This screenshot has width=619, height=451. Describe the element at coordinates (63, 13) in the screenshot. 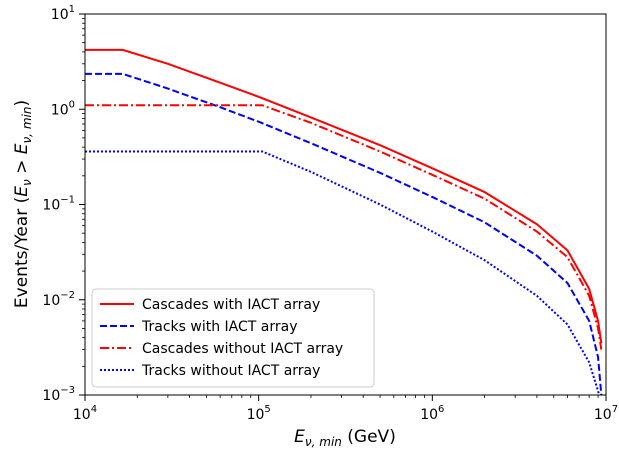

I see `y-tick-label-5: 10¹` at that location.